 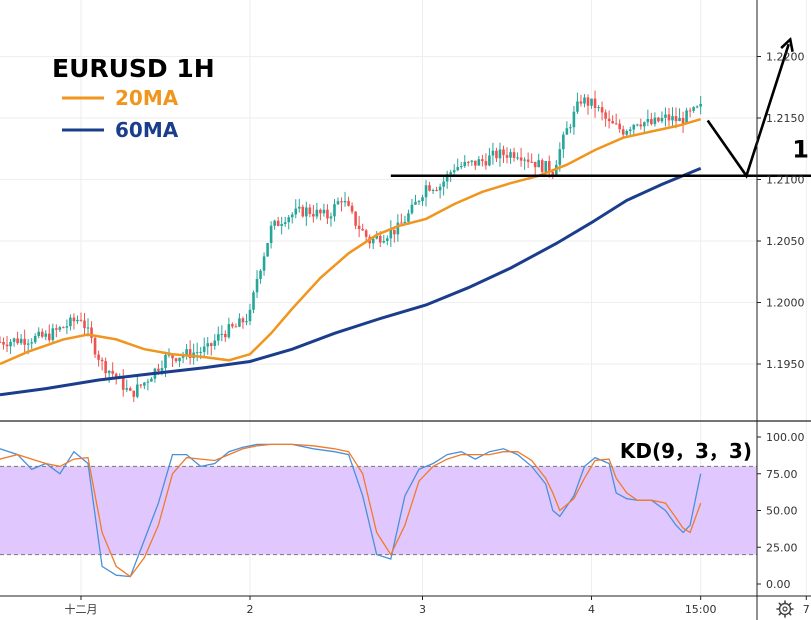 What do you see at coordinates (785, 609) in the screenshot?
I see `gear-icon` at bounding box center [785, 609].